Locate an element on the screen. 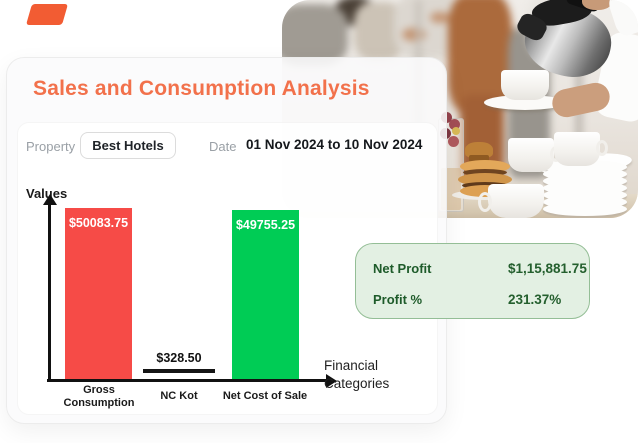 Image resolution: width=638 pixels, height=443 pixels. category-label: Net Cost of Sale is located at coordinates (265, 396).